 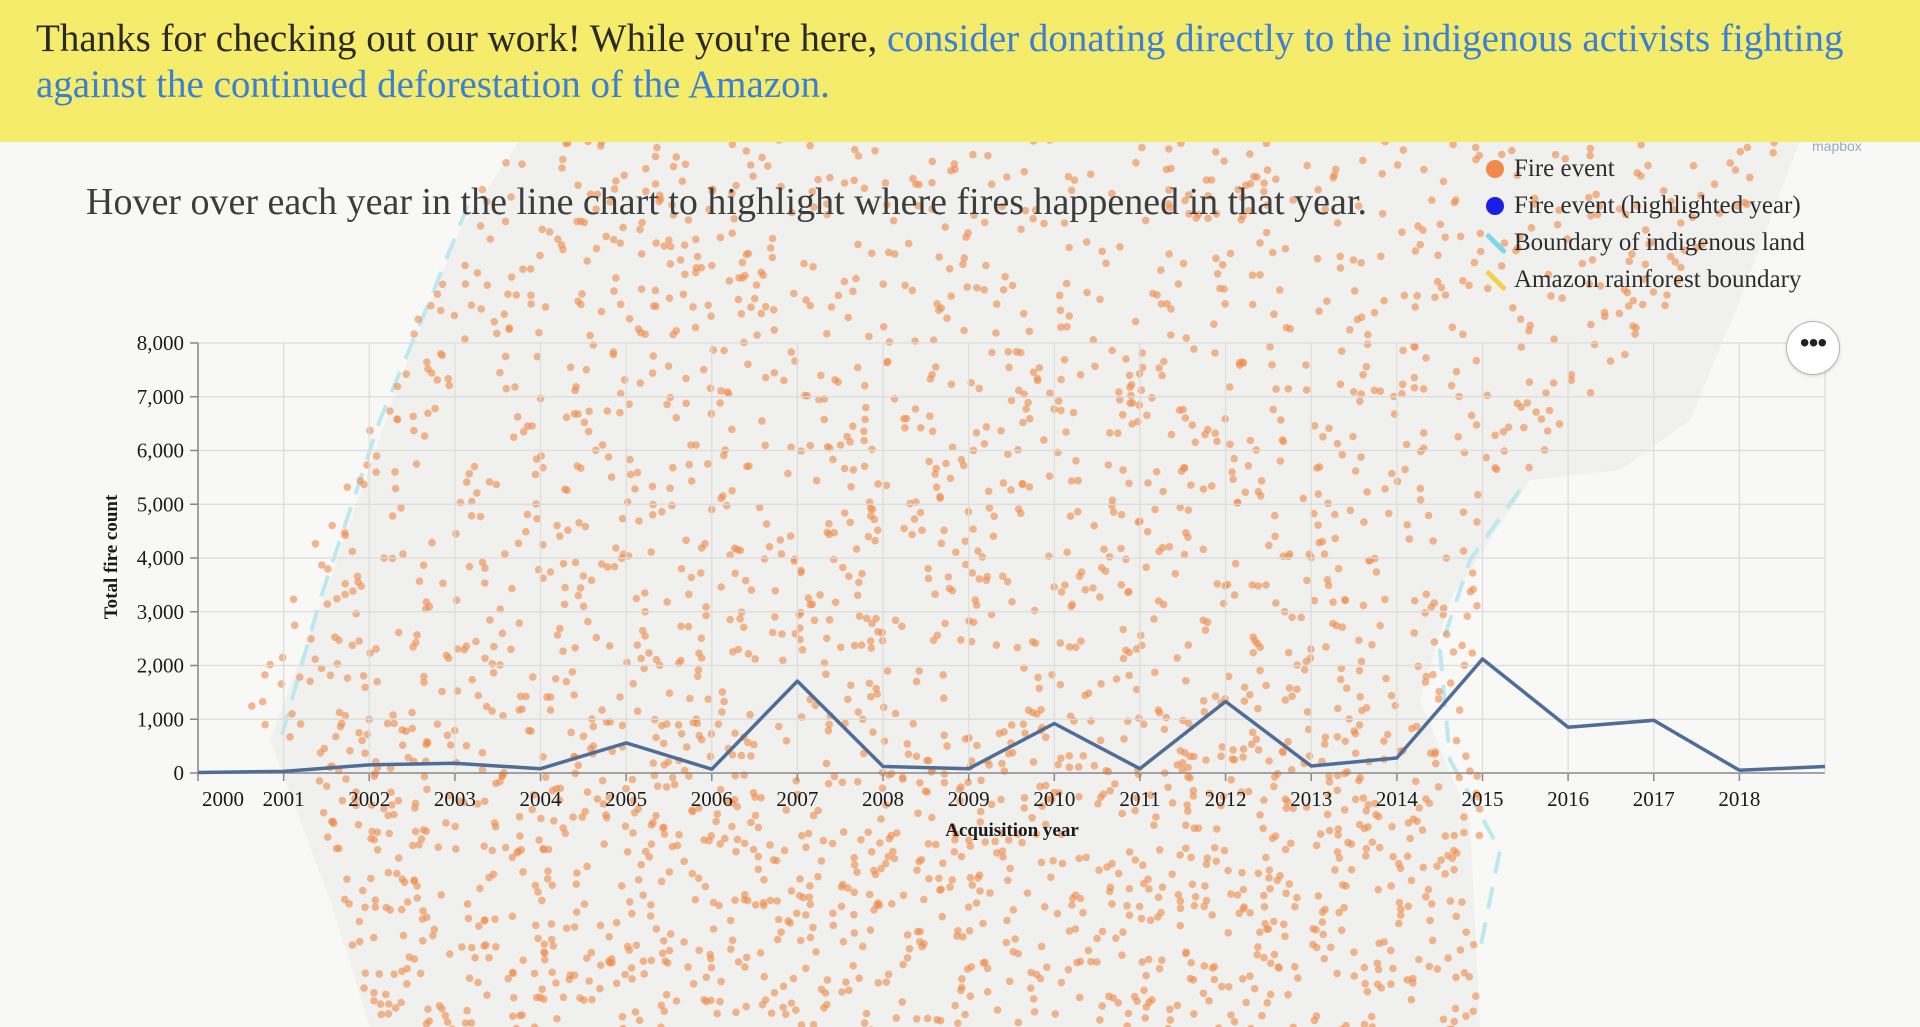 I want to click on fire-count-series-line, so click(x=1011, y=716).